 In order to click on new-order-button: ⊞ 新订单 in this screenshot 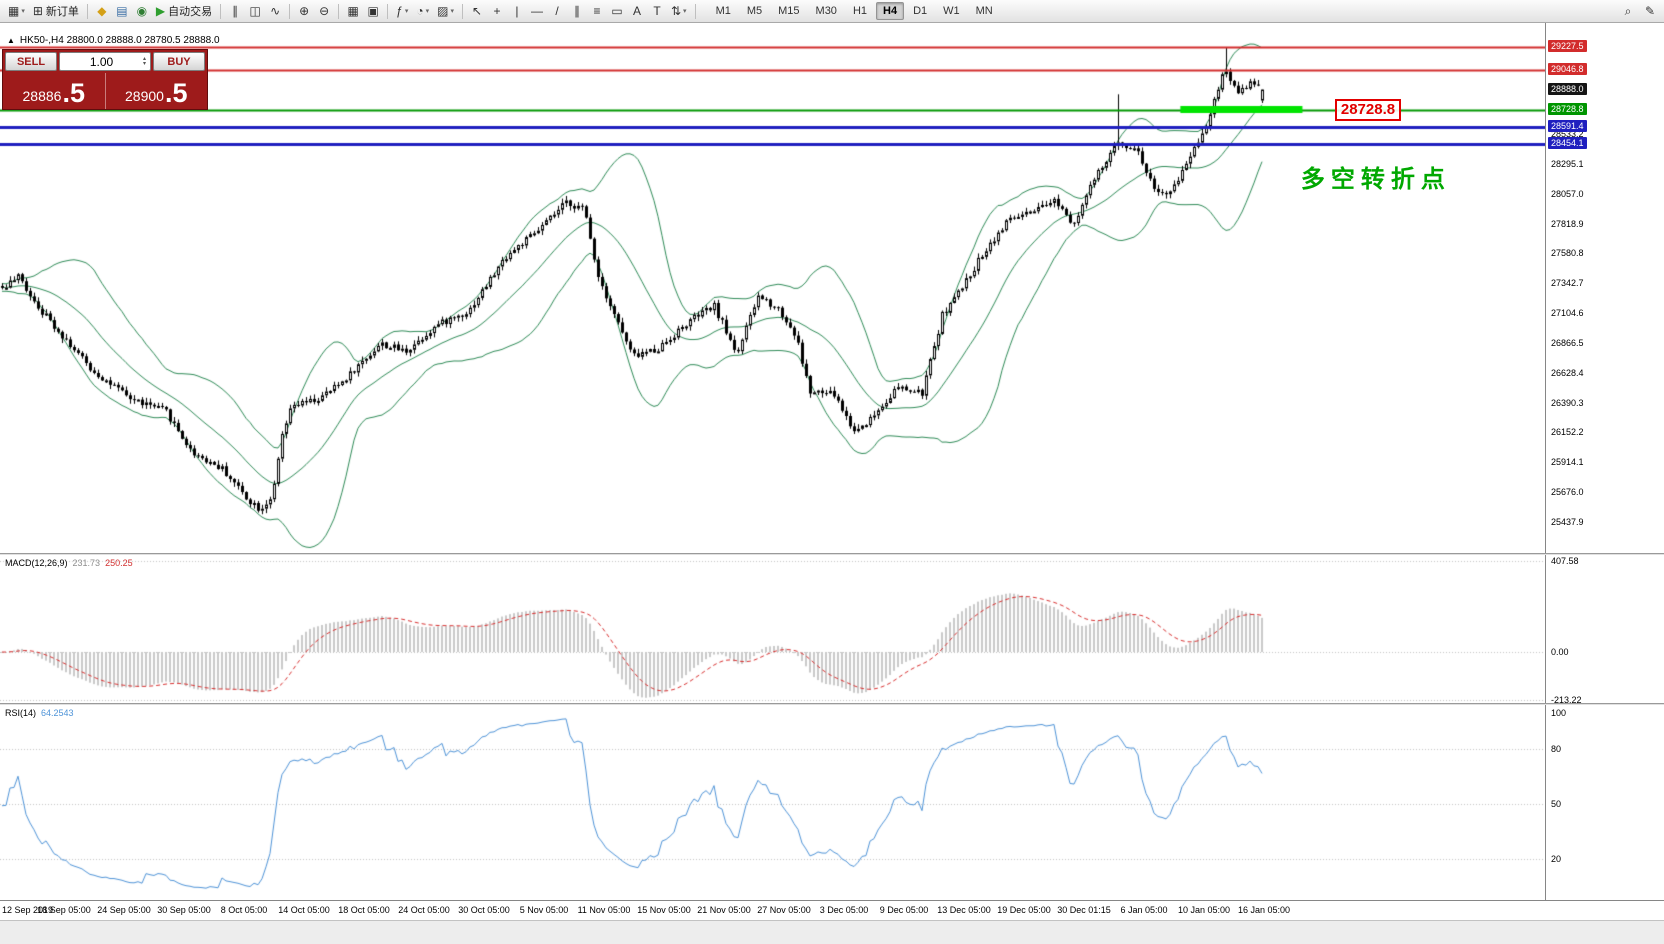, I will do `click(56, 11)`.